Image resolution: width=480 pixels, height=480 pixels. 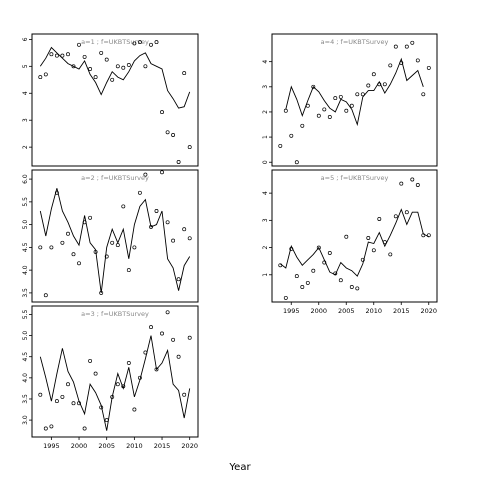 I want to click on panel-title: a=1 ; f=UKBTSurvey, so click(x=115, y=42).